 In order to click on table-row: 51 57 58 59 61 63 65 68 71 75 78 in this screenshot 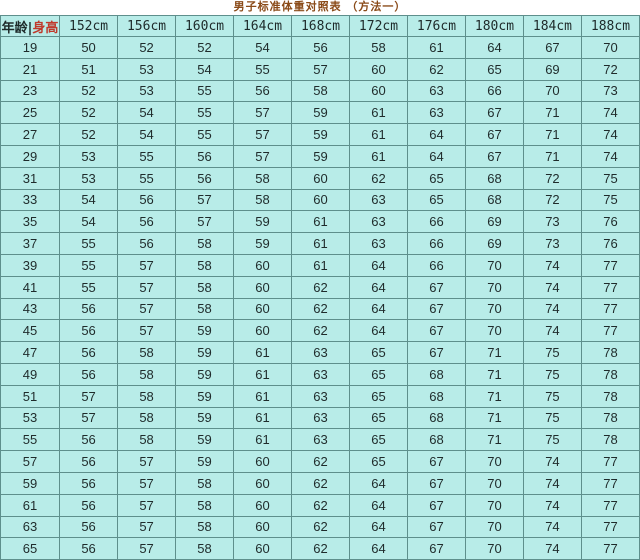, I will do `click(320, 396)`.